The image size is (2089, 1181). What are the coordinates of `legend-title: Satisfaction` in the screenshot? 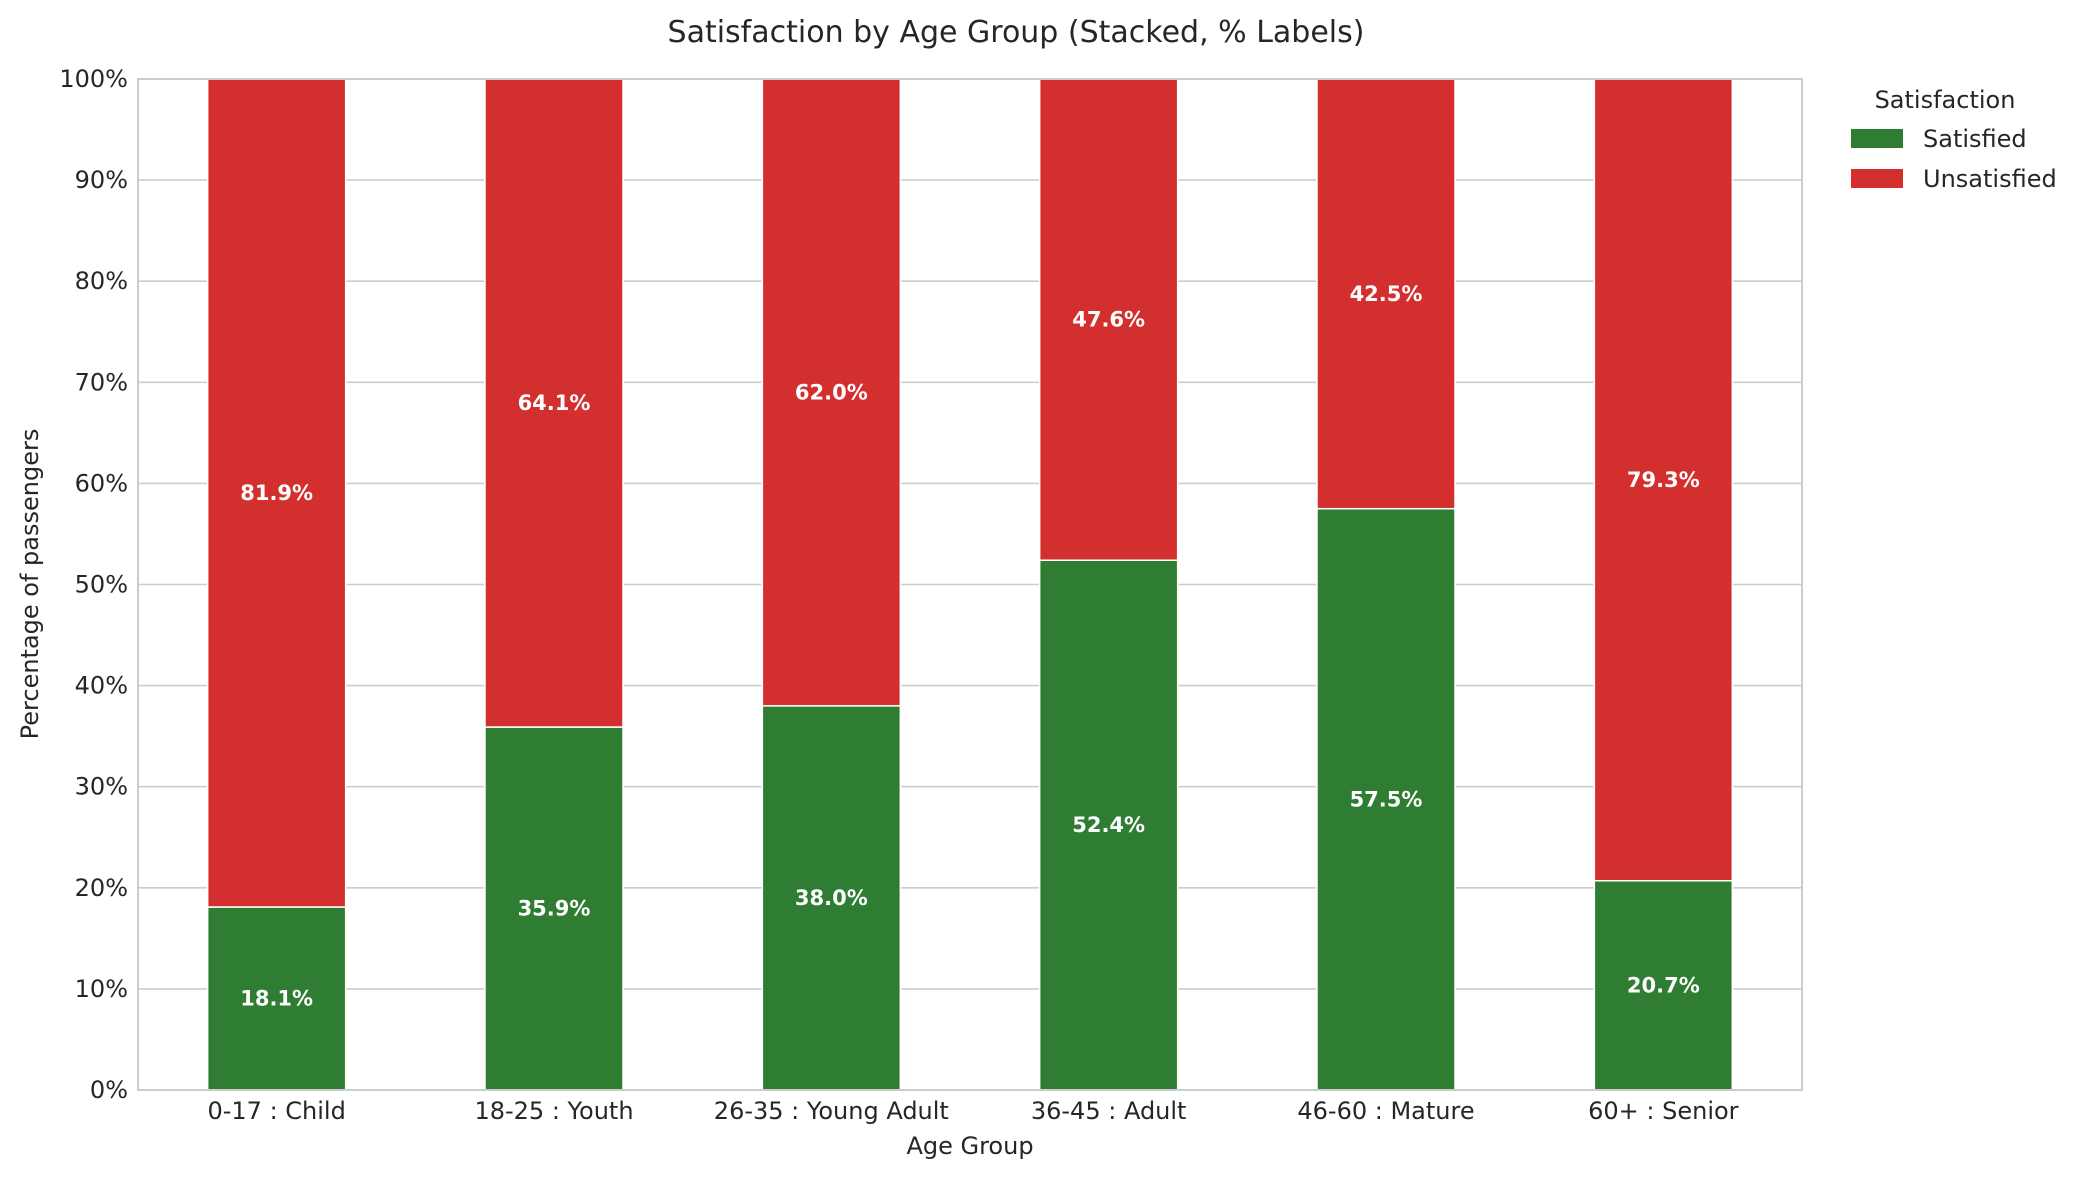 It's located at (1945, 100).